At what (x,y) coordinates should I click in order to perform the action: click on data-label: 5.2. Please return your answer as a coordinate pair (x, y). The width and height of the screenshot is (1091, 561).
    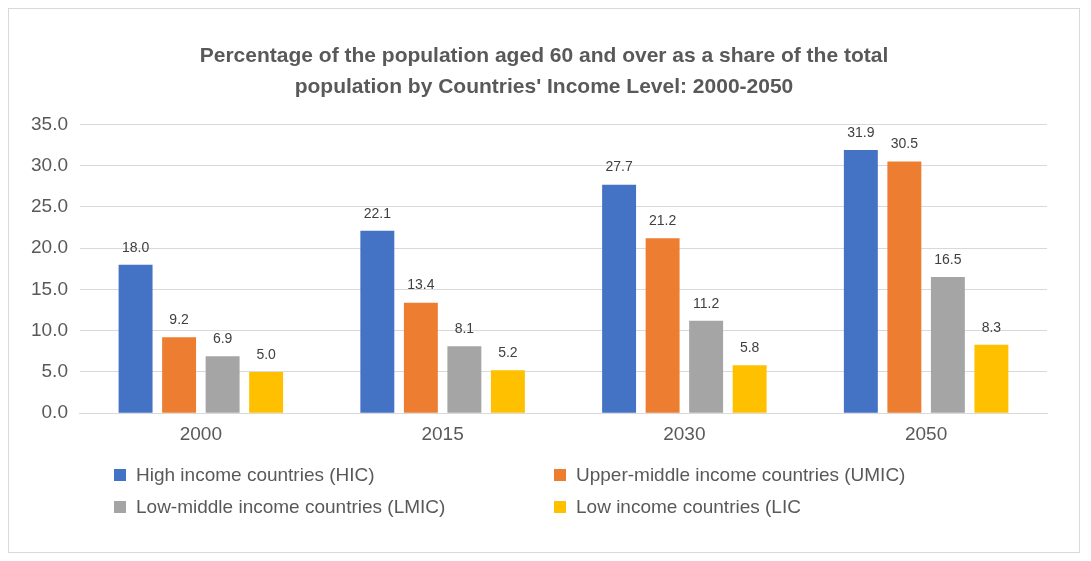
    Looking at the image, I should click on (508, 352).